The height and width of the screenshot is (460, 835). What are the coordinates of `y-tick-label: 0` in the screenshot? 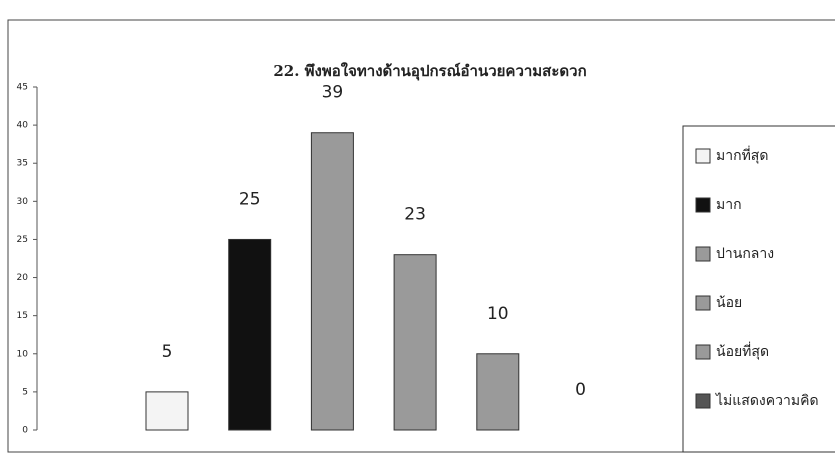 It's located at (25, 431).